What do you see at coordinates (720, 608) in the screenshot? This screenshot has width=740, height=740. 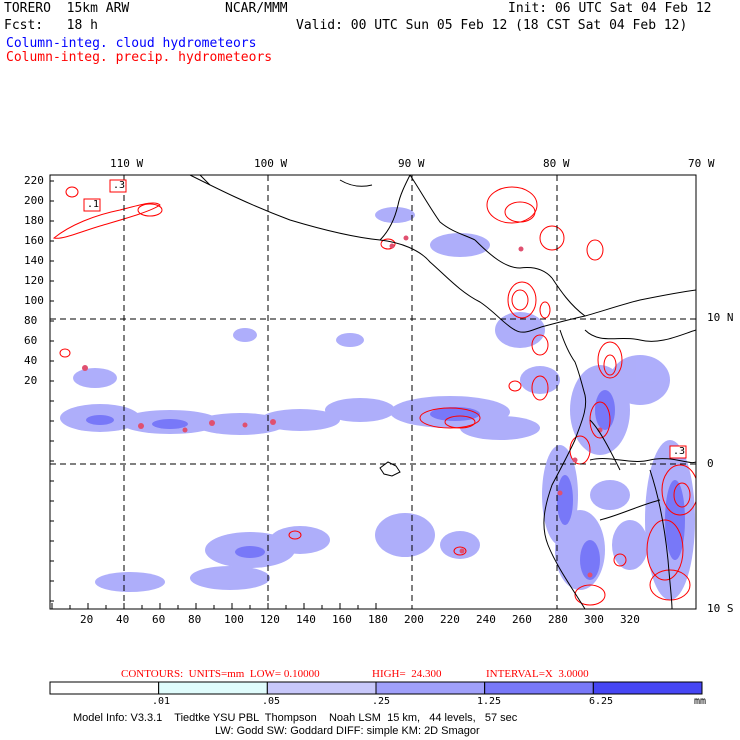 I see `lat-label: 10 S` at bounding box center [720, 608].